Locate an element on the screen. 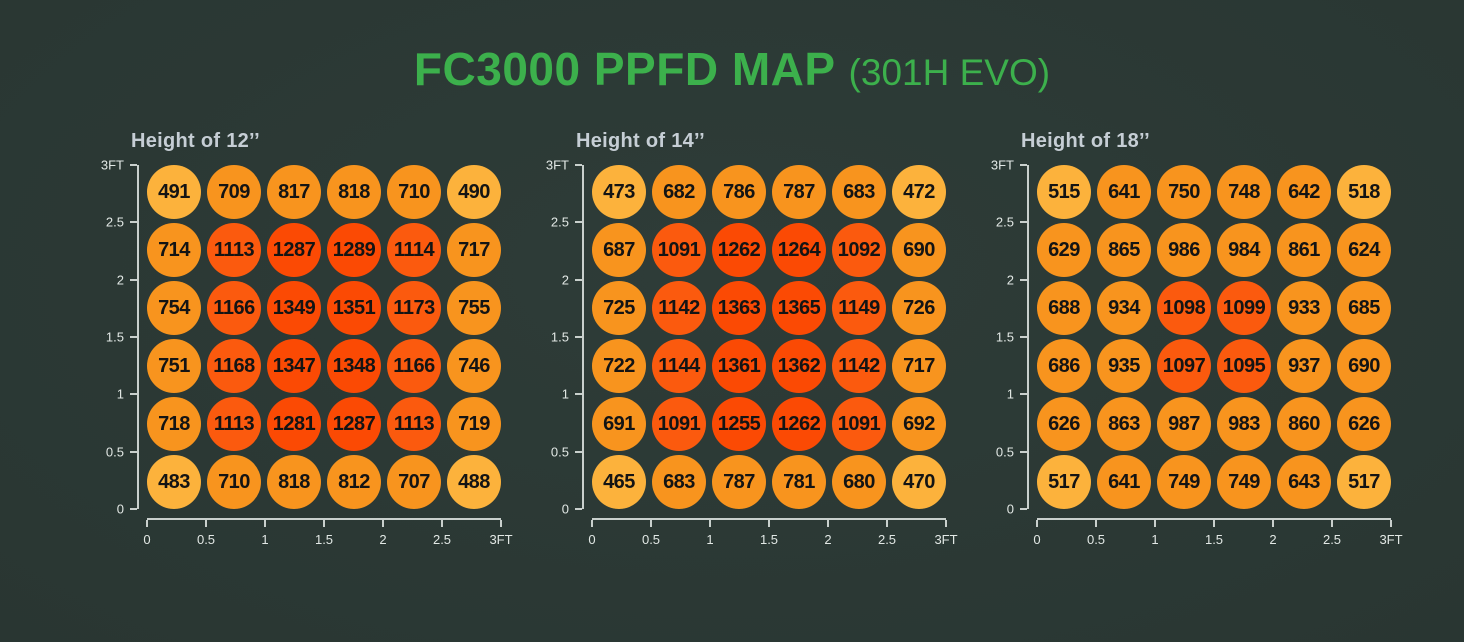 The width and height of the screenshot is (1464, 642). x-axis-label: 0 is located at coordinates (147, 539).